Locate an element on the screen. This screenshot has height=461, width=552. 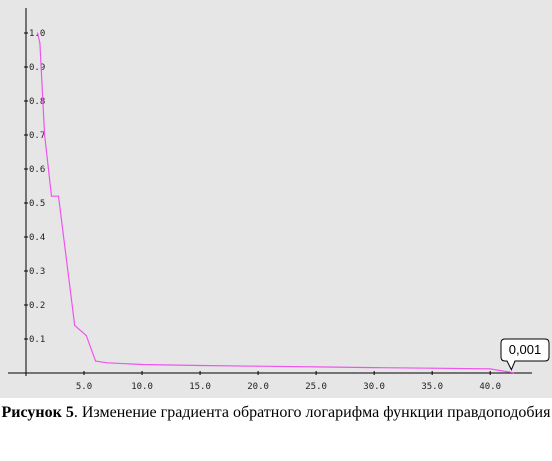
y-tick-label: 0.3 is located at coordinates (37, 272).